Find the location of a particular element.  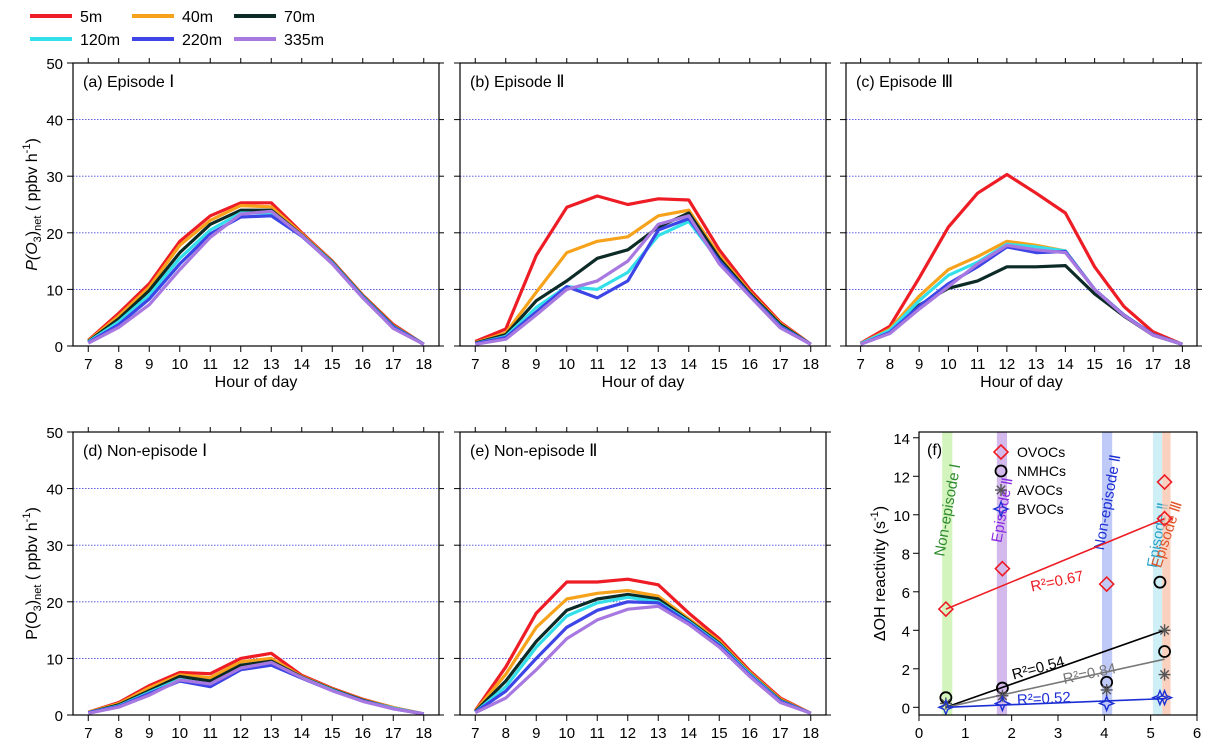

y-tick-label: 2 is located at coordinates (906, 670).